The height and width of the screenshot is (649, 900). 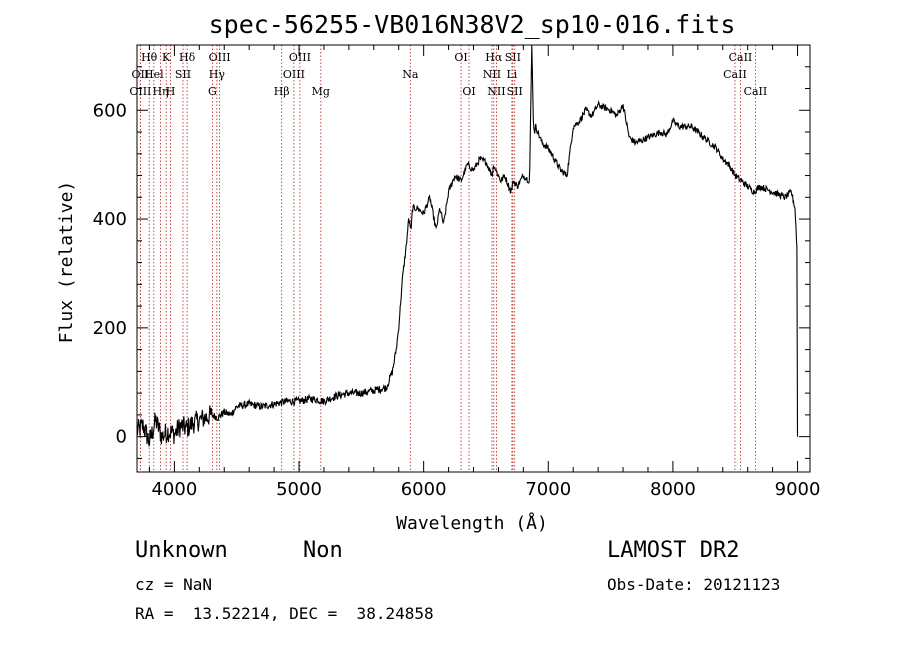 I want to click on x-axis-label: Wavelength (Å), so click(x=472, y=523).